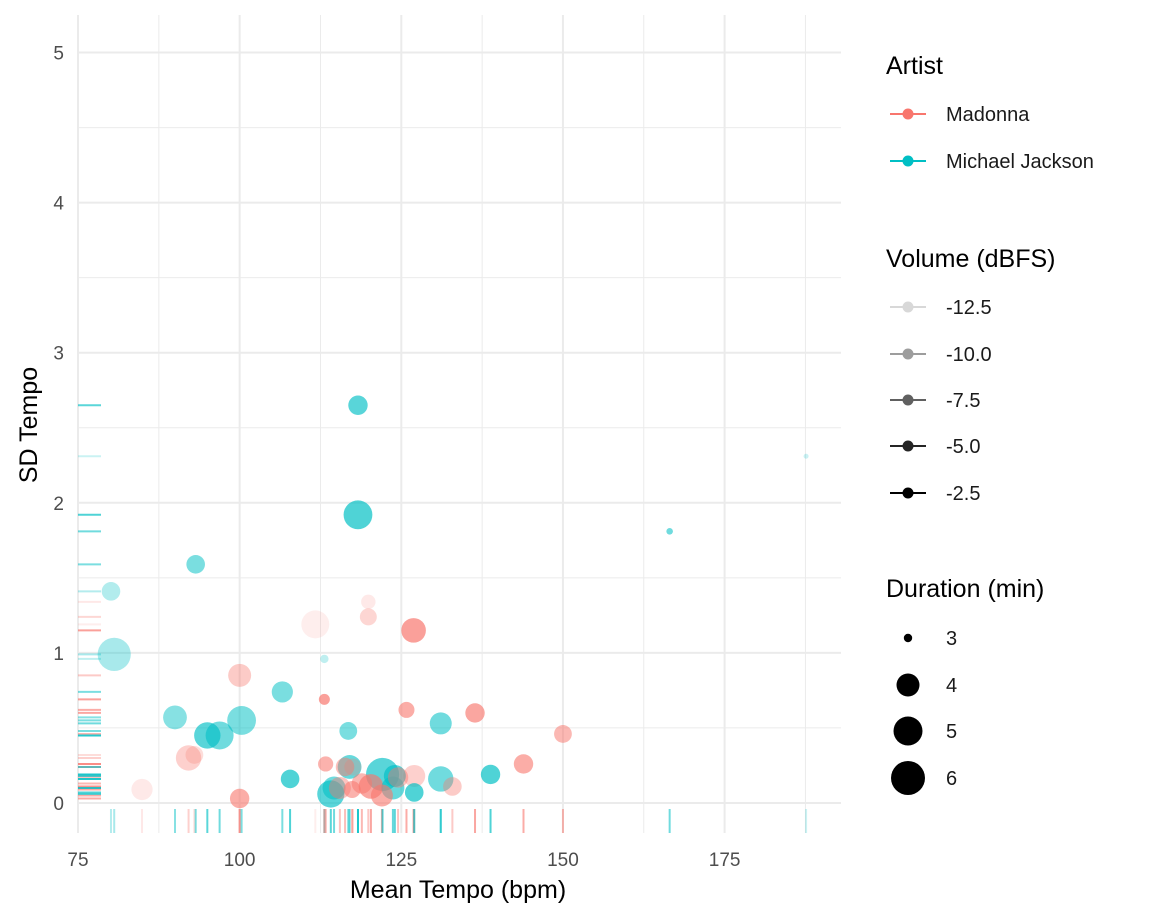 The width and height of the screenshot is (1152, 921). What do you see at coordinates (58, 204) in the screenshot?
I see `y-tick-label: 4` at bounding box center [58, 204].